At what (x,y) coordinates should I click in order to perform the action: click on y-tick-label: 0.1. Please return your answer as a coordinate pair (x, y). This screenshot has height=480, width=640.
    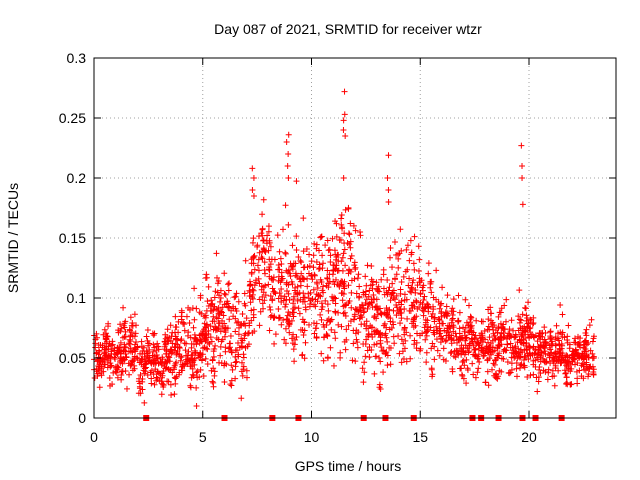
    Looking at the image, I should click on (77, 298).